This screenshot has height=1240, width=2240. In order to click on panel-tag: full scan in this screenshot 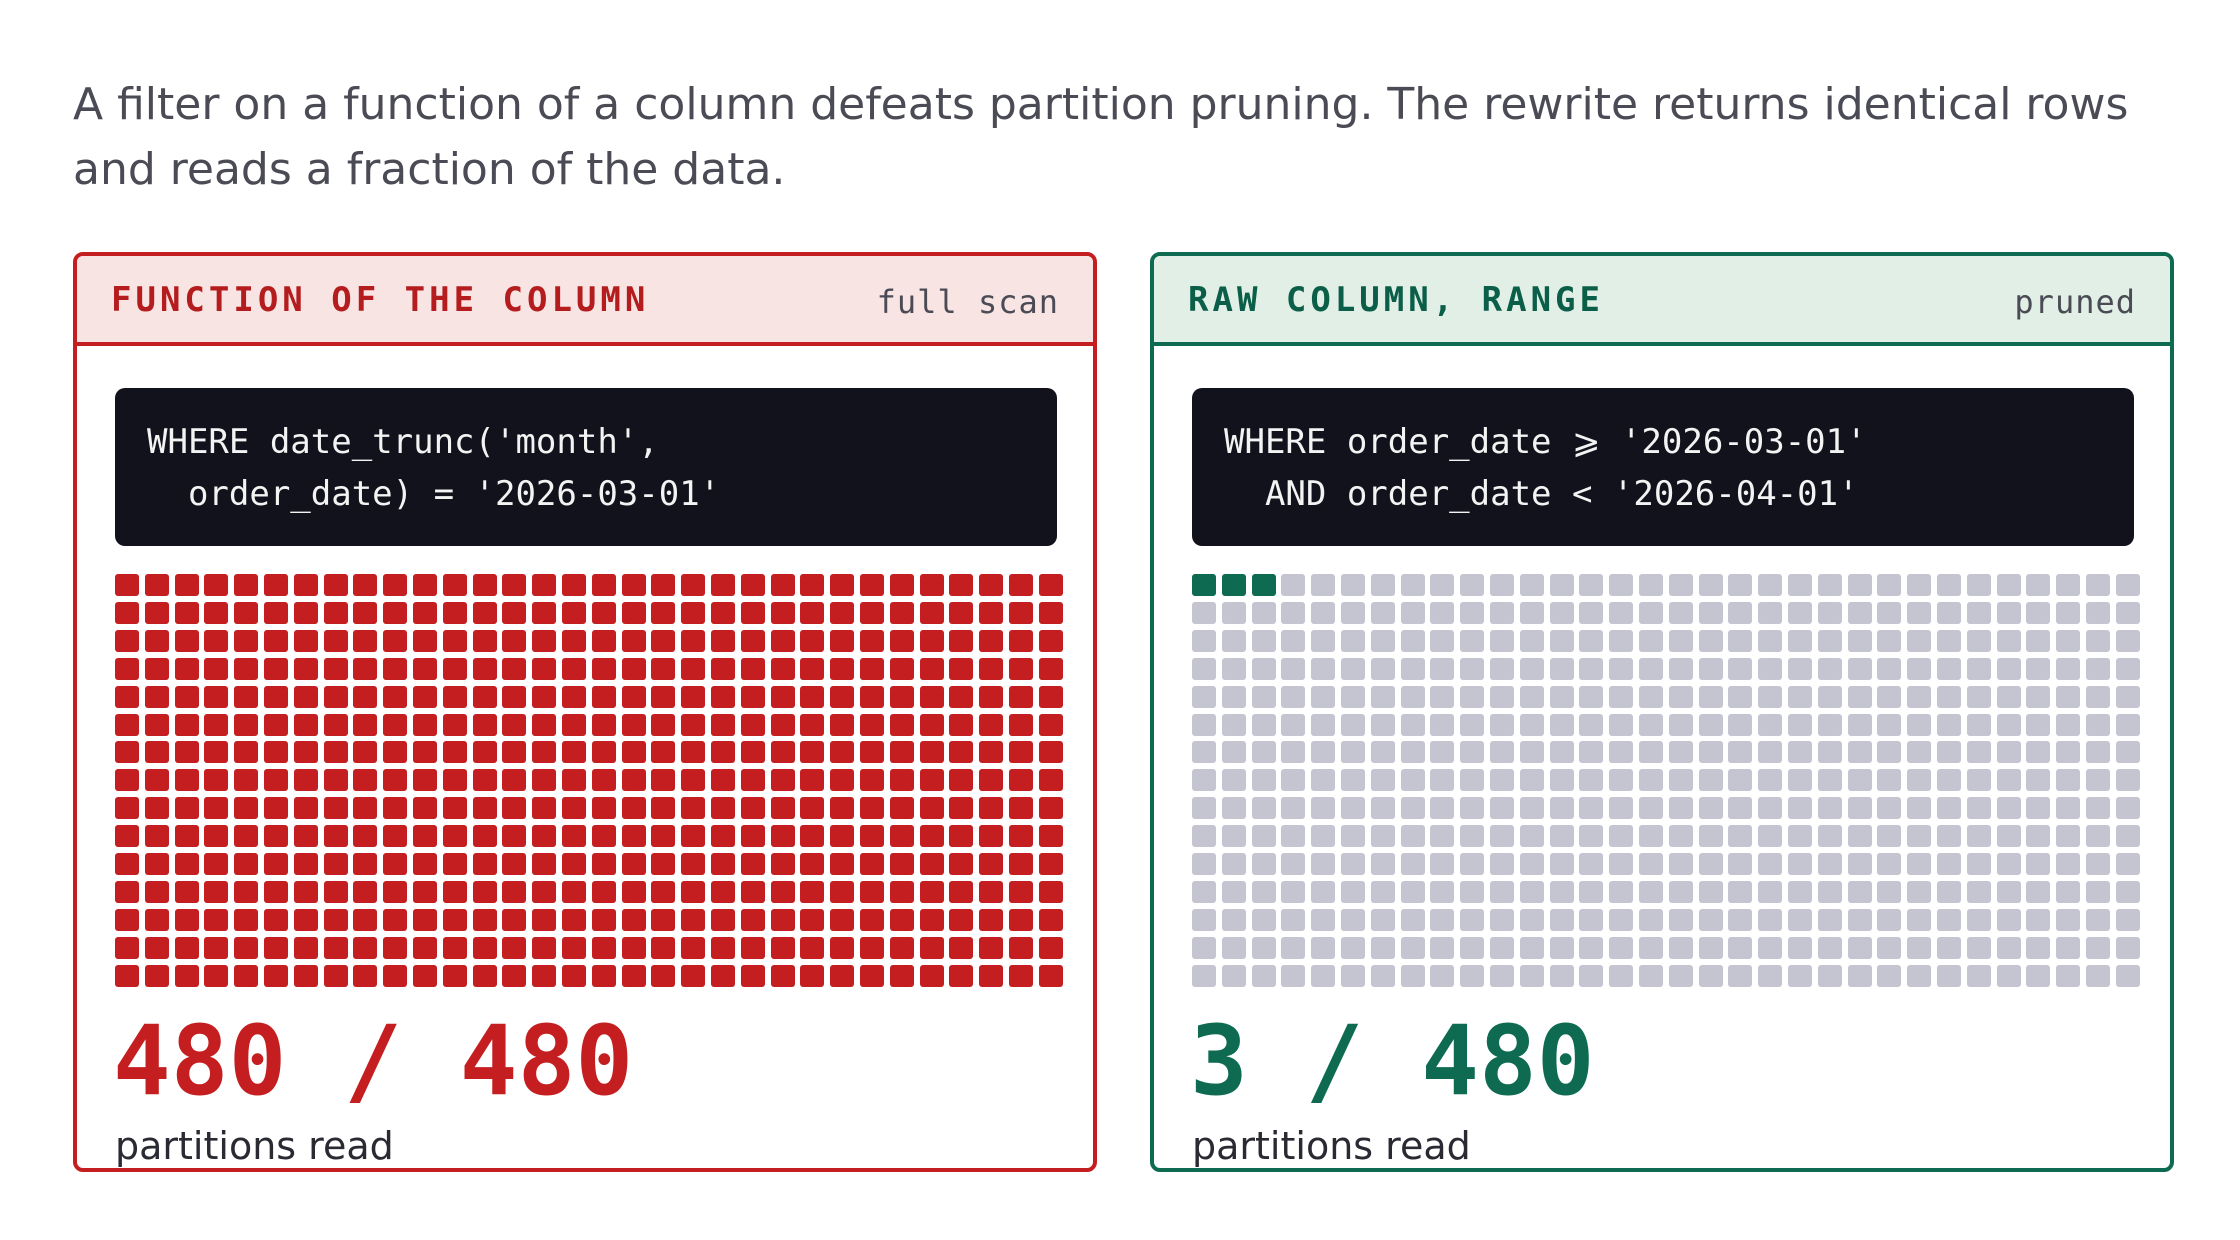, I will do `click(967, 302)`.